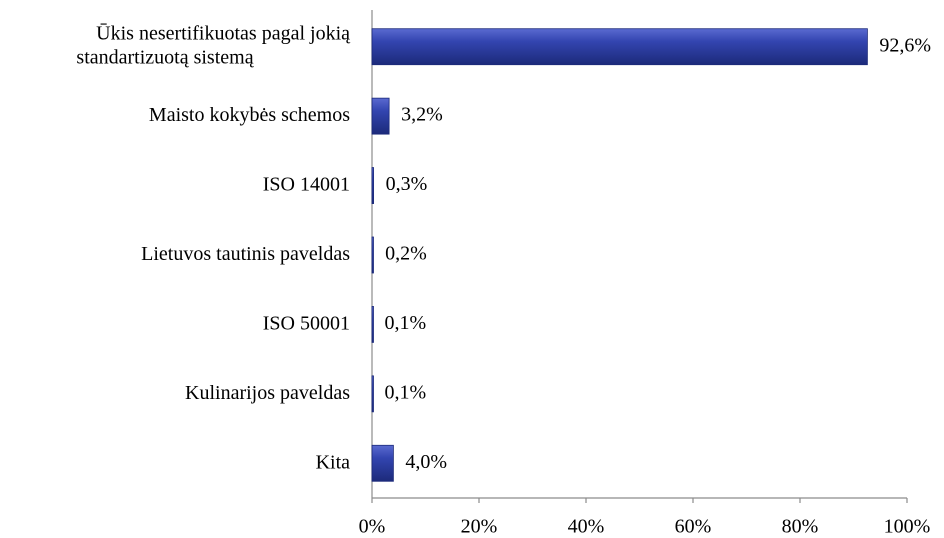 The height and width of the screenshot is (538, 944). I want to click on y-tick-label: ISO 50001, so click(306, 323).